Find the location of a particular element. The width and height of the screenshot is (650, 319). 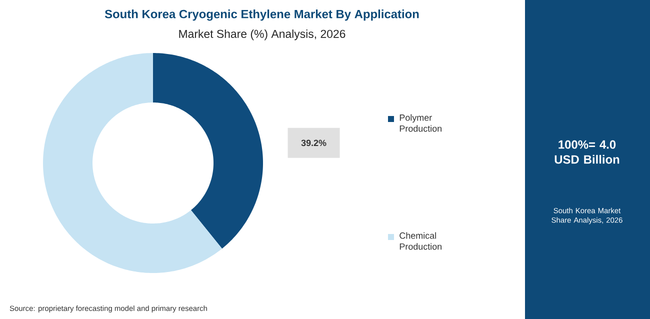

chart-subtitle: Market Share (%) Analysis, 2026 is located at coordinates (262, 35).